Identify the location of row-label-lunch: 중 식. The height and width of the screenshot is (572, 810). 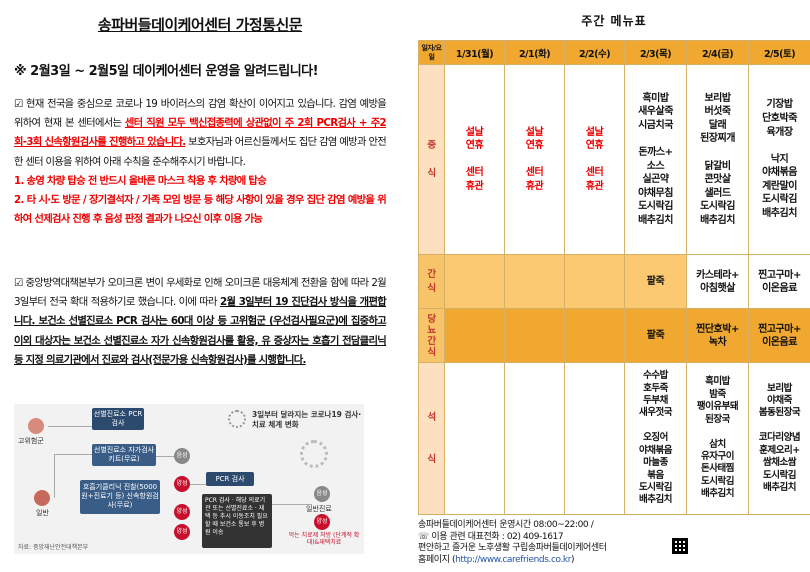
(431, 159).